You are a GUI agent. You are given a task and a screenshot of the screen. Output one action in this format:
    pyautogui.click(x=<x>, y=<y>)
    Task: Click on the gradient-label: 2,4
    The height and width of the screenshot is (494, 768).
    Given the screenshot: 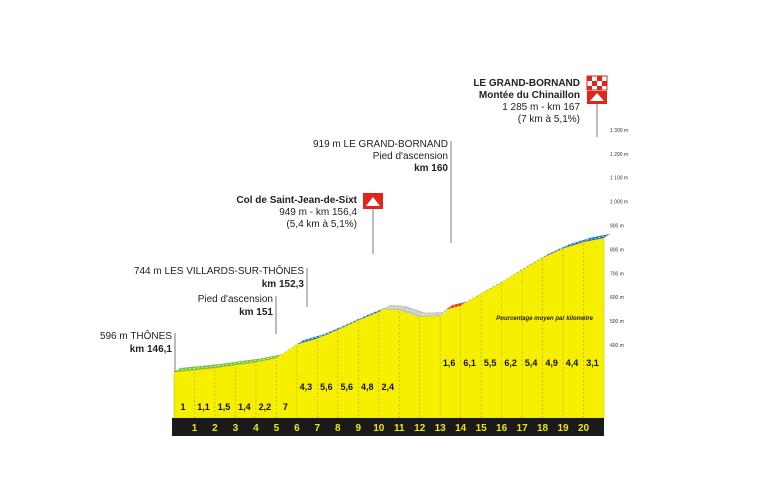 What is the action you would take?
    pyautogui.click(x=388, y=387)
    